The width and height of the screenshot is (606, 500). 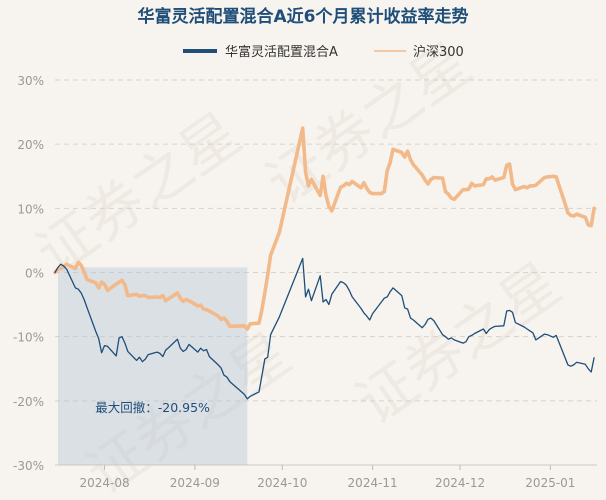 I want to click on x-tick-label: 2024-12, so click(x=460, y=483).